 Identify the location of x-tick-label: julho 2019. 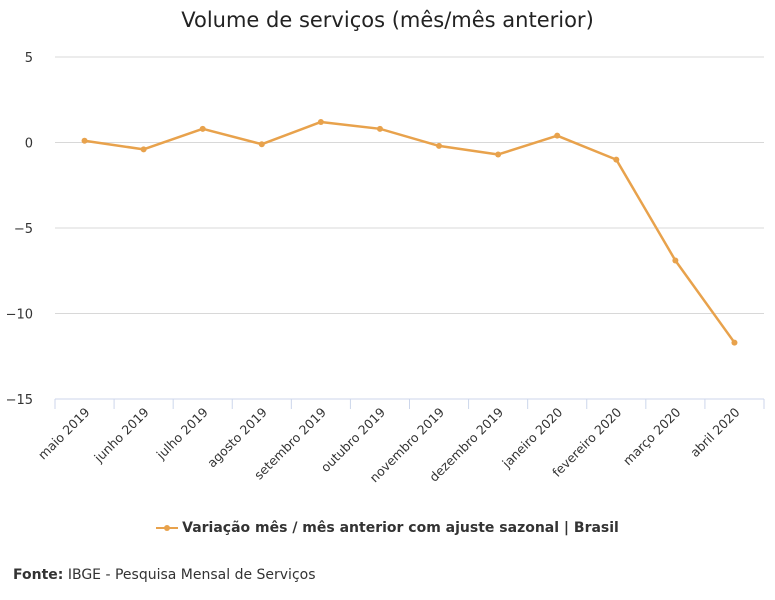
(182, 433).